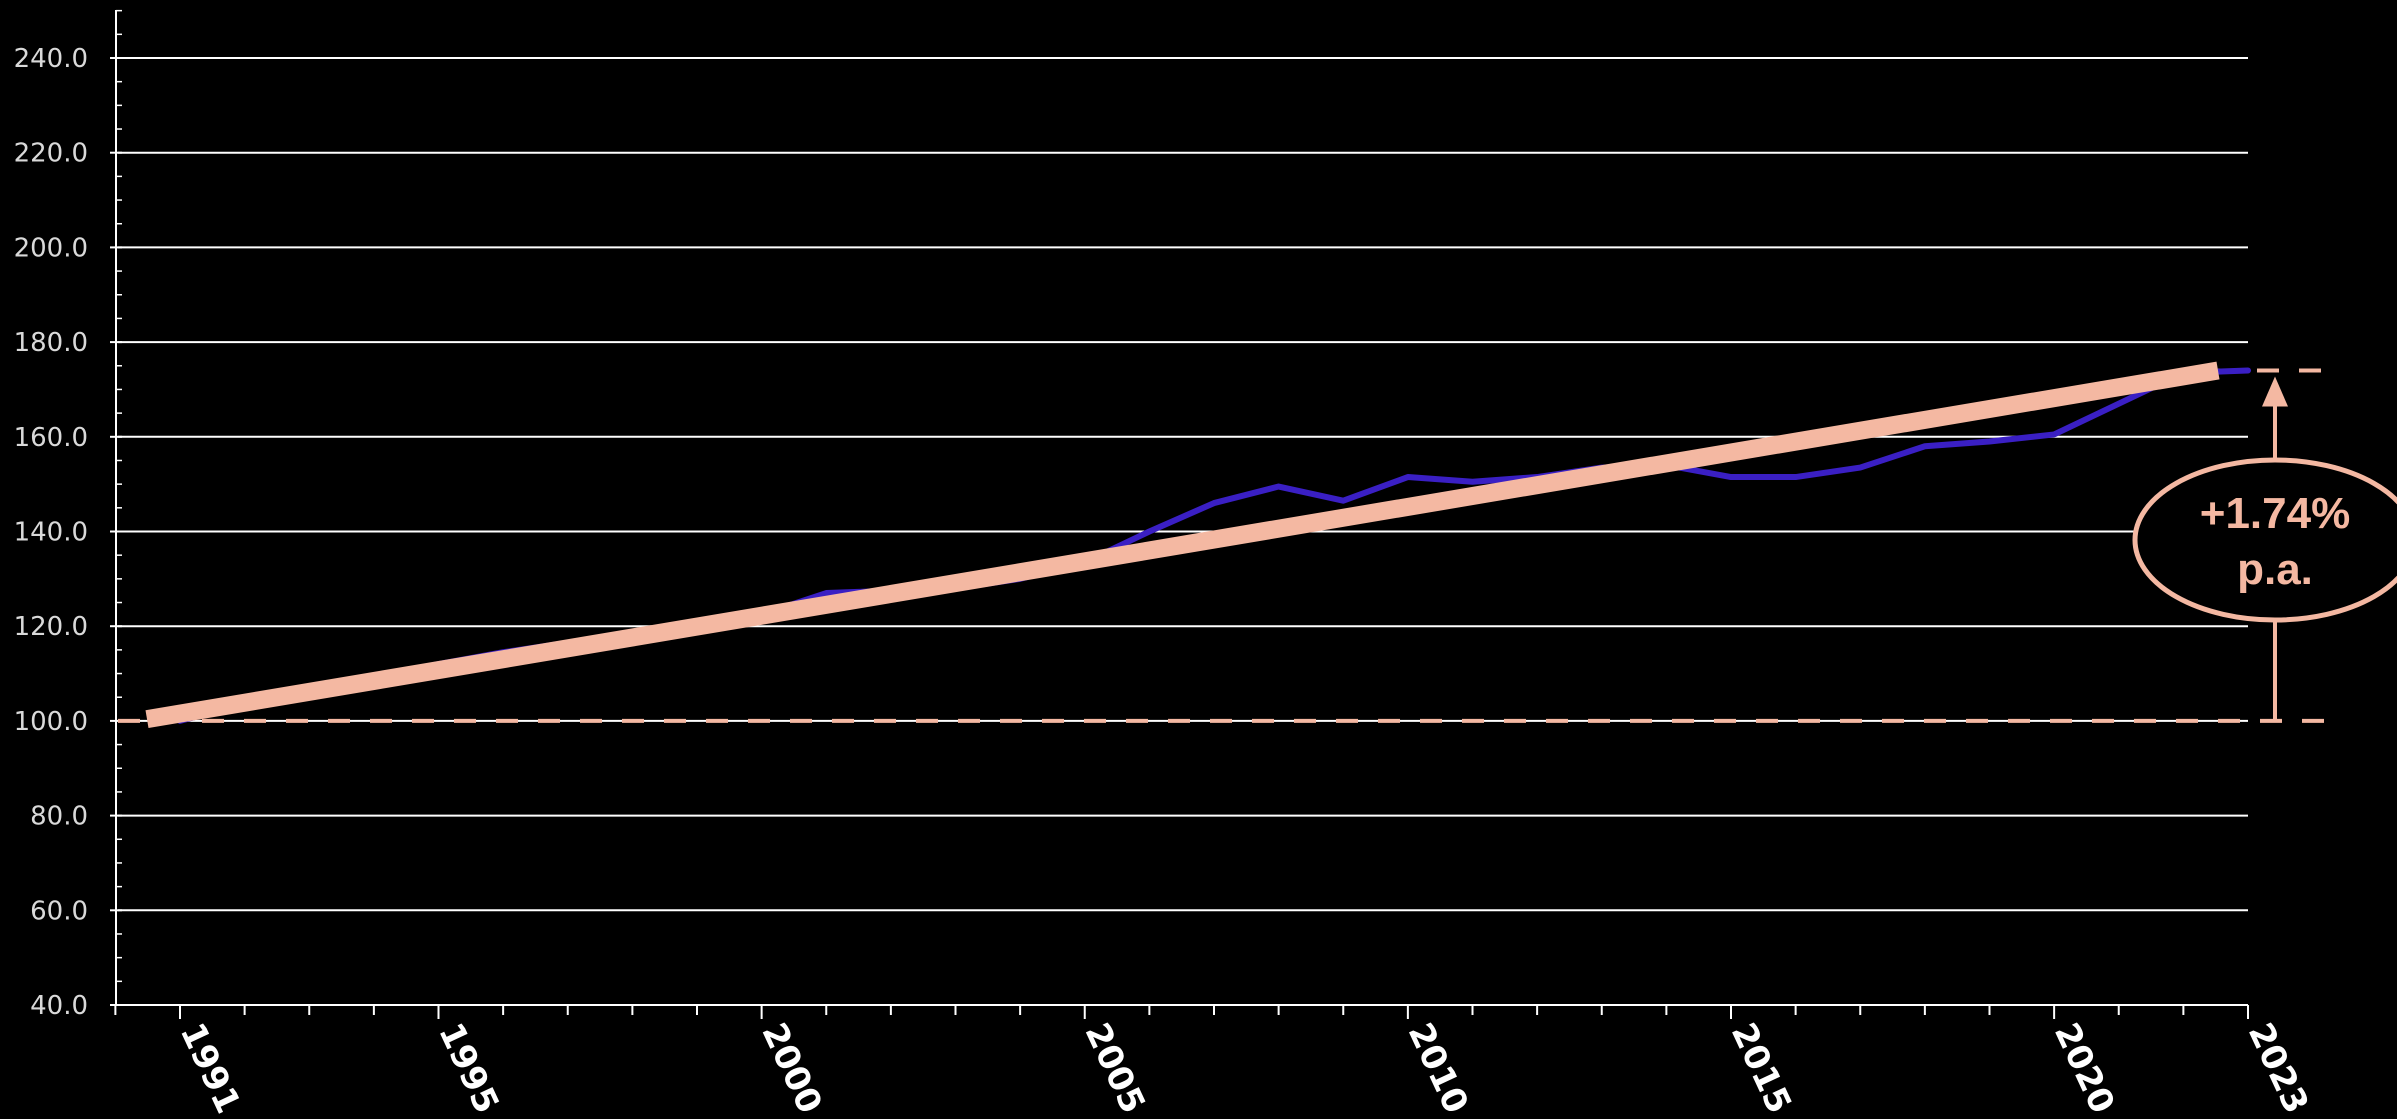 Image resolution: width=2397 pixels, height=1119 pixels. I want to click on growth-ellipse, so click(2264, 540).